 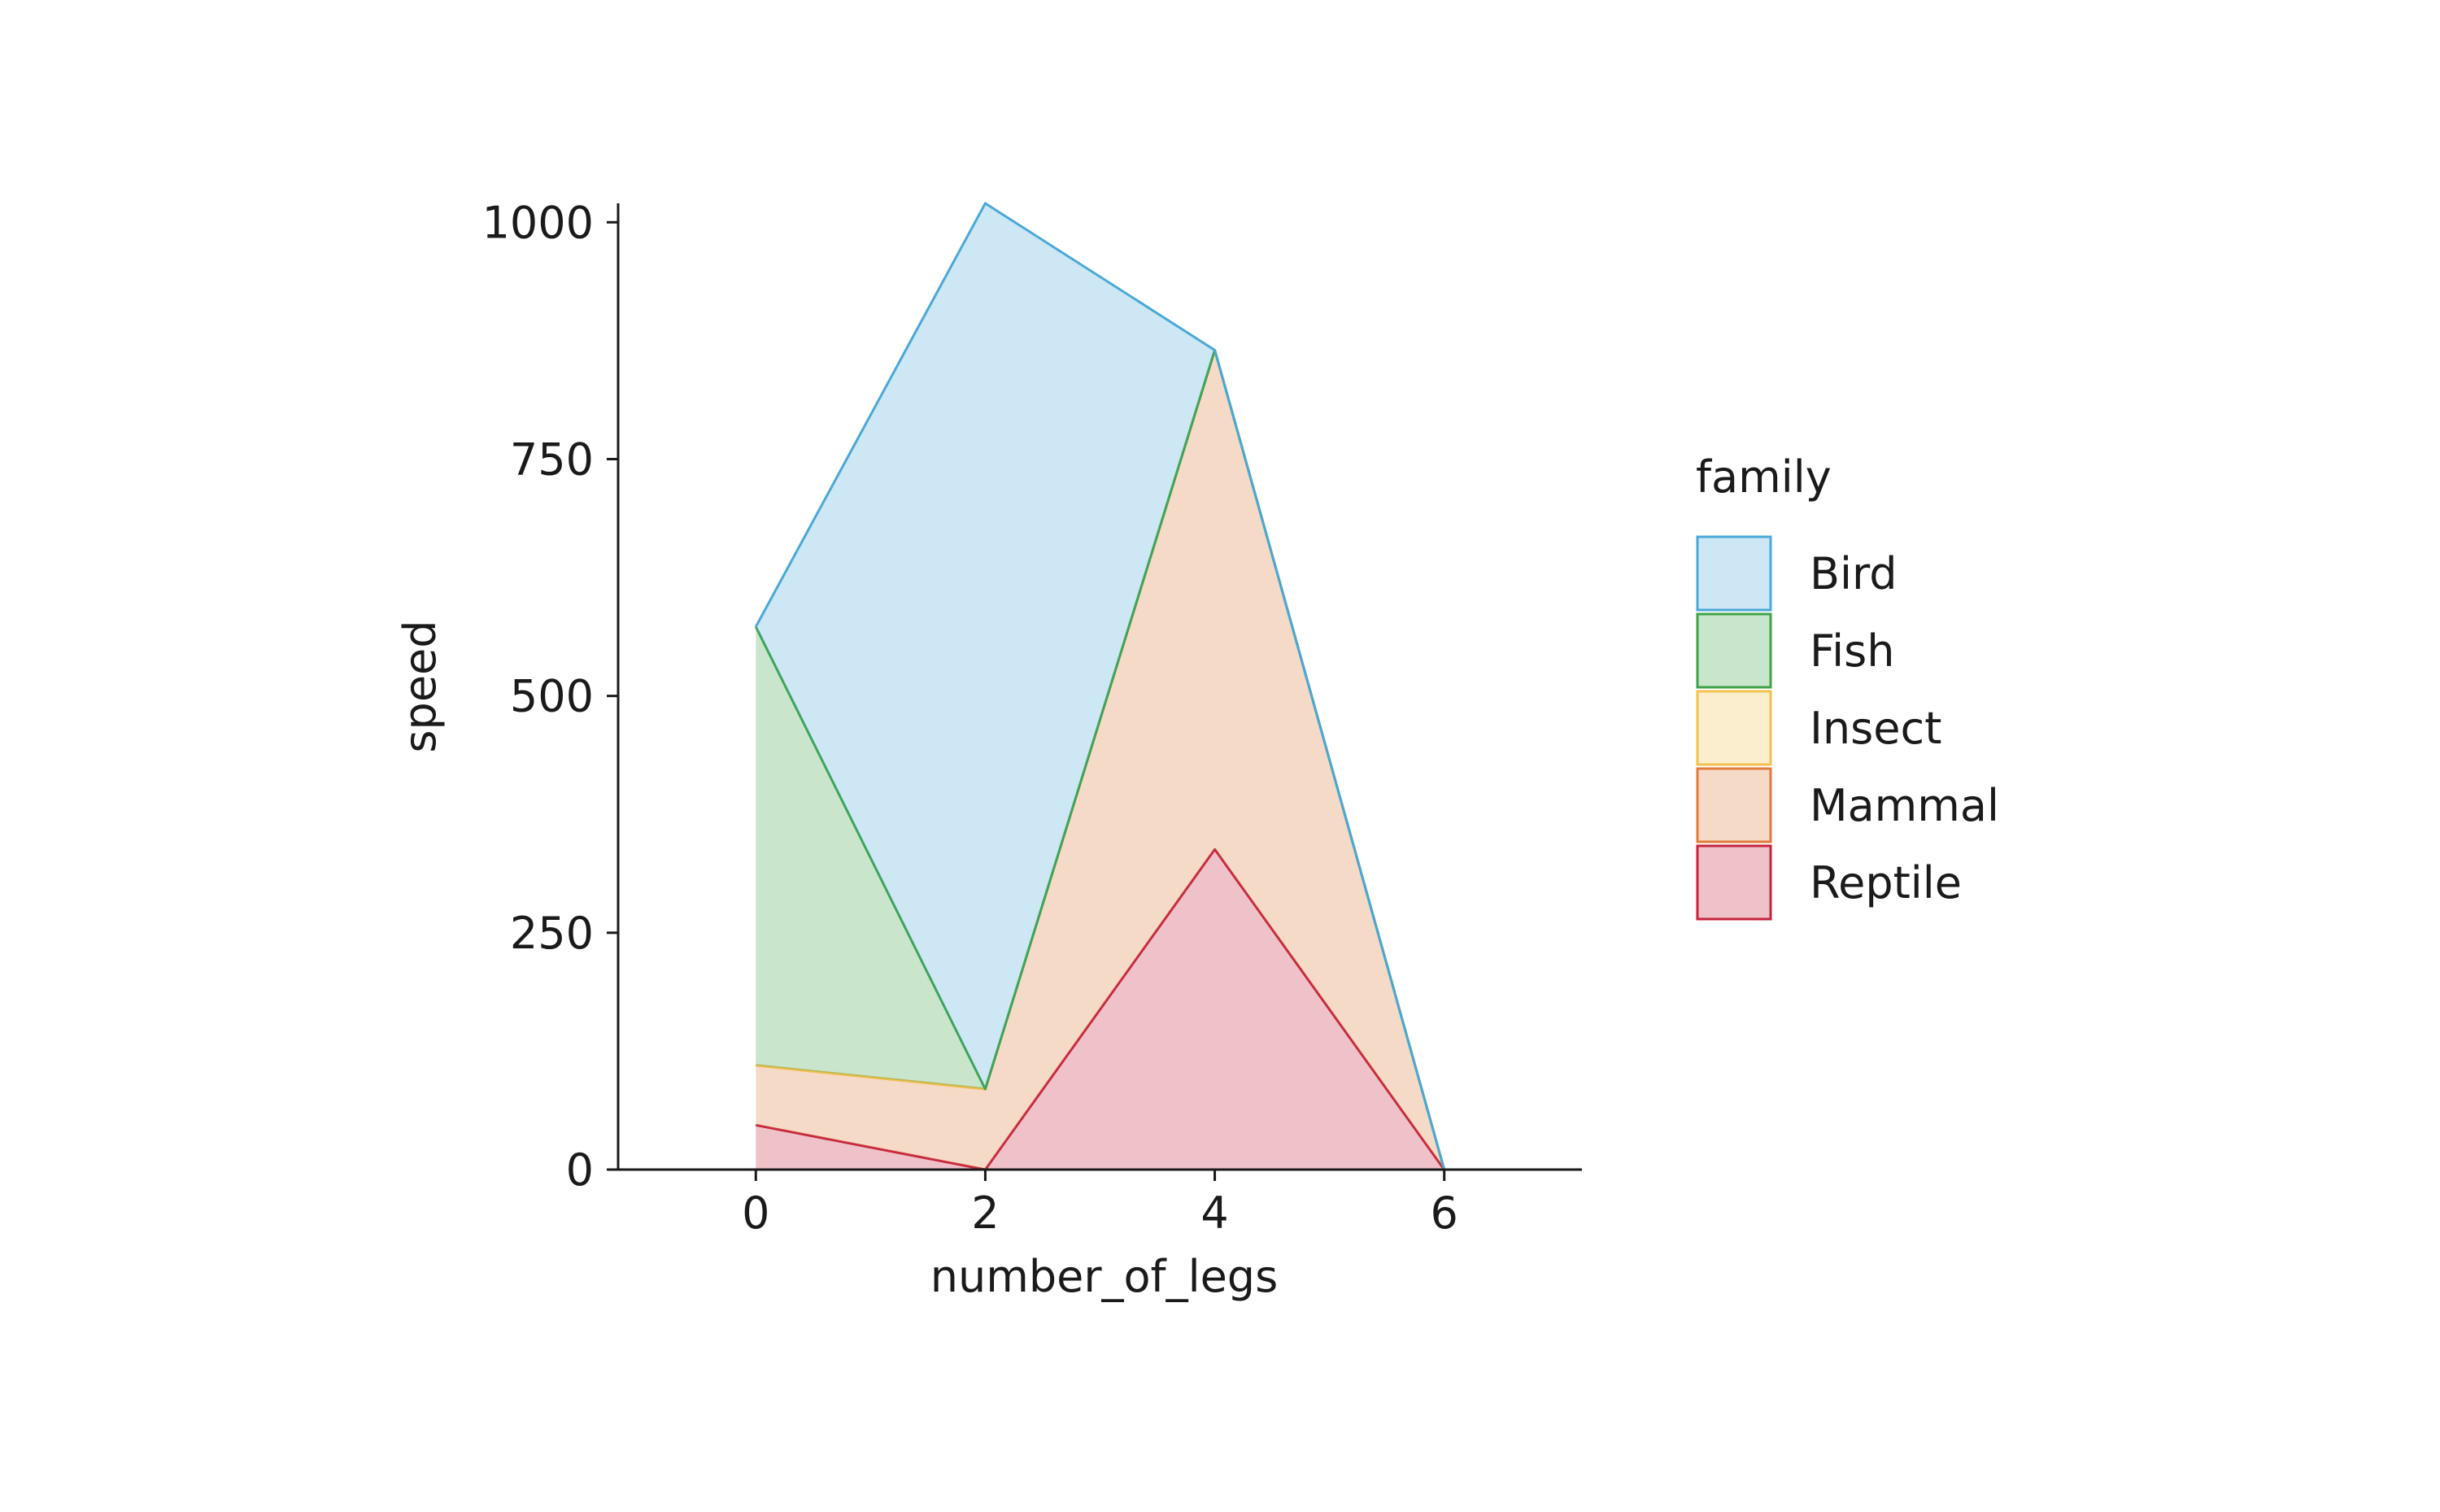 I want to click on x-ticks: 0 2 4 6, so click(x=1100, y=1204).